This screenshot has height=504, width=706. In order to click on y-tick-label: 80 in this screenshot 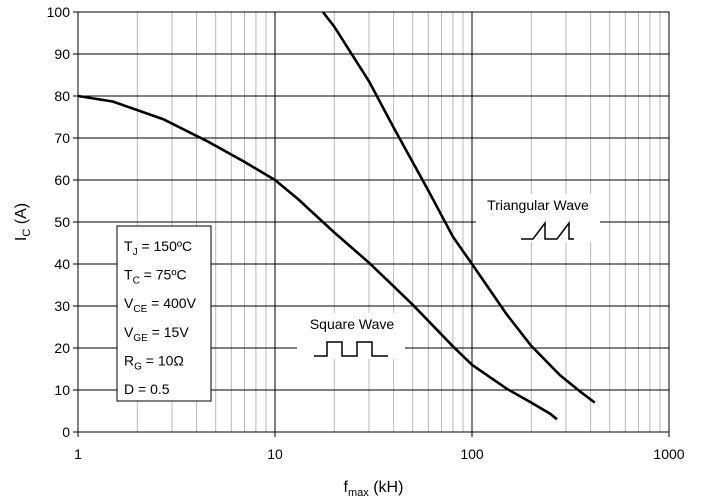, I will do `click(62, 96)`.